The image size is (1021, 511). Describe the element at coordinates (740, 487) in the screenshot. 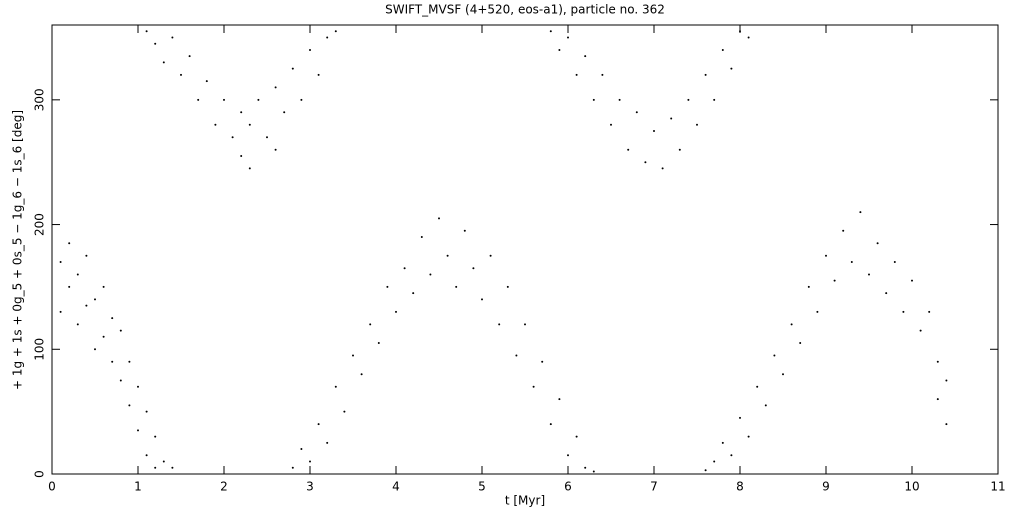

I see `x-tick-label: 8` at that location.